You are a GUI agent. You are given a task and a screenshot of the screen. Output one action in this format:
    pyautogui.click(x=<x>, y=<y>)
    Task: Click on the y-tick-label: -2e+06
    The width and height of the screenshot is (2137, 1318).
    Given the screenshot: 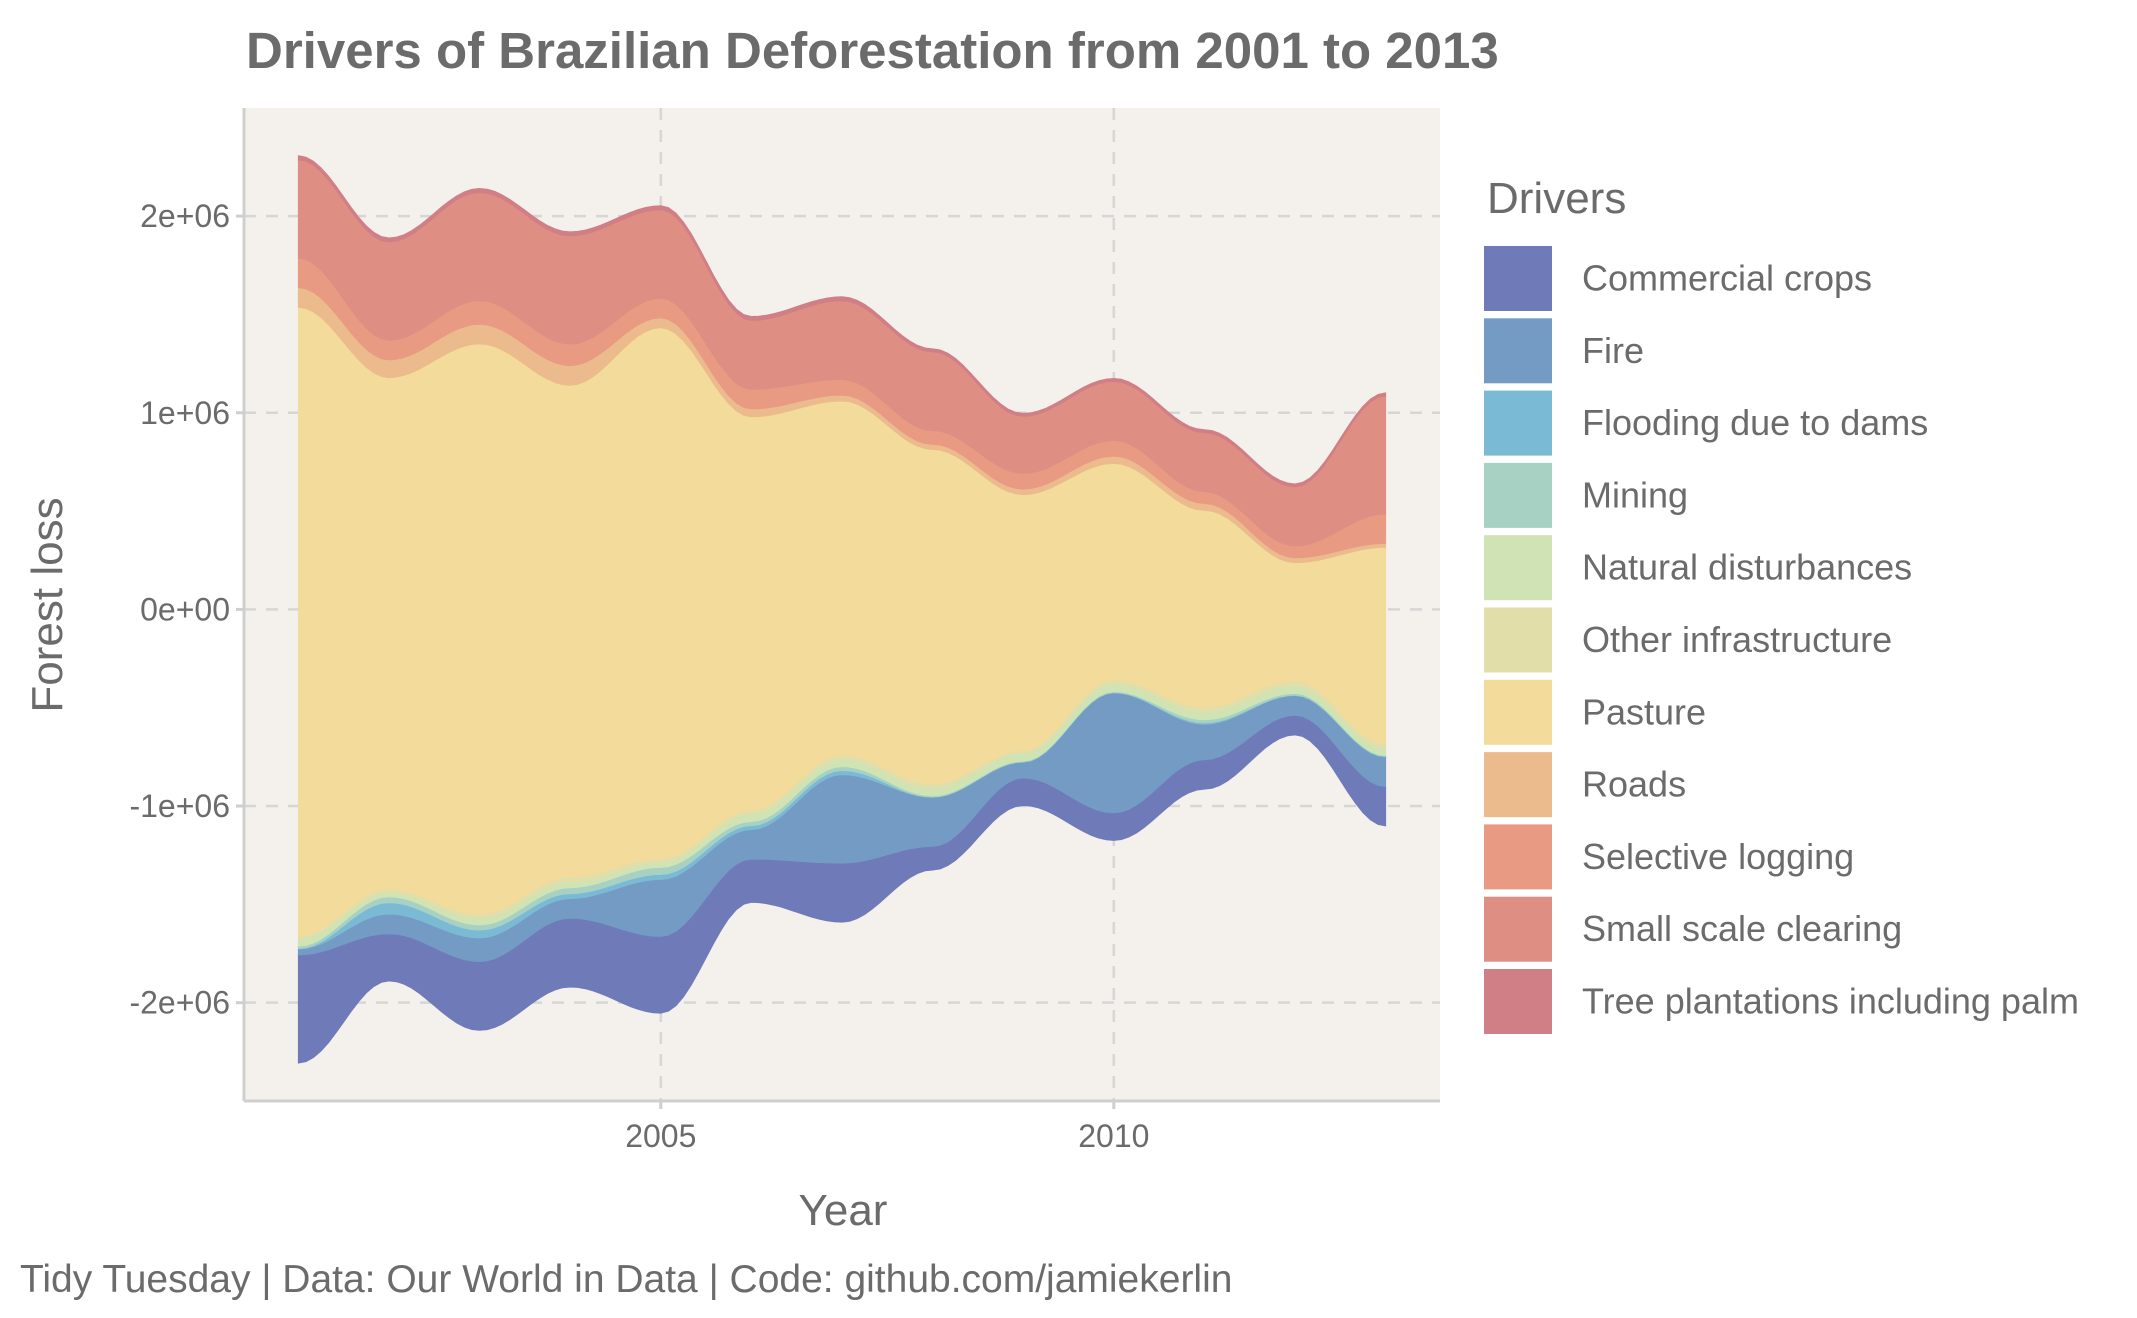 What is the action you would take?
    pyautogui.click(x=179, y=1003)
    